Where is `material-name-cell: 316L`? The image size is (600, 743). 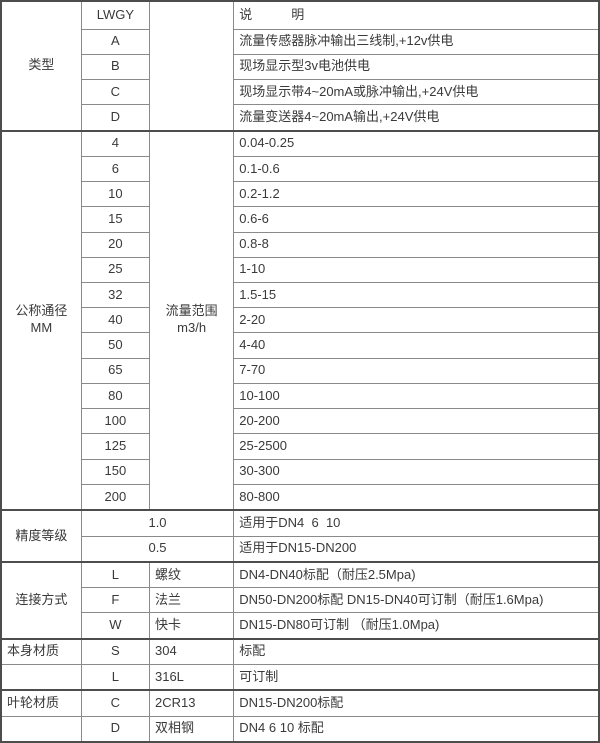
material-name-cell: 316L is located at coordinates (191, 677).